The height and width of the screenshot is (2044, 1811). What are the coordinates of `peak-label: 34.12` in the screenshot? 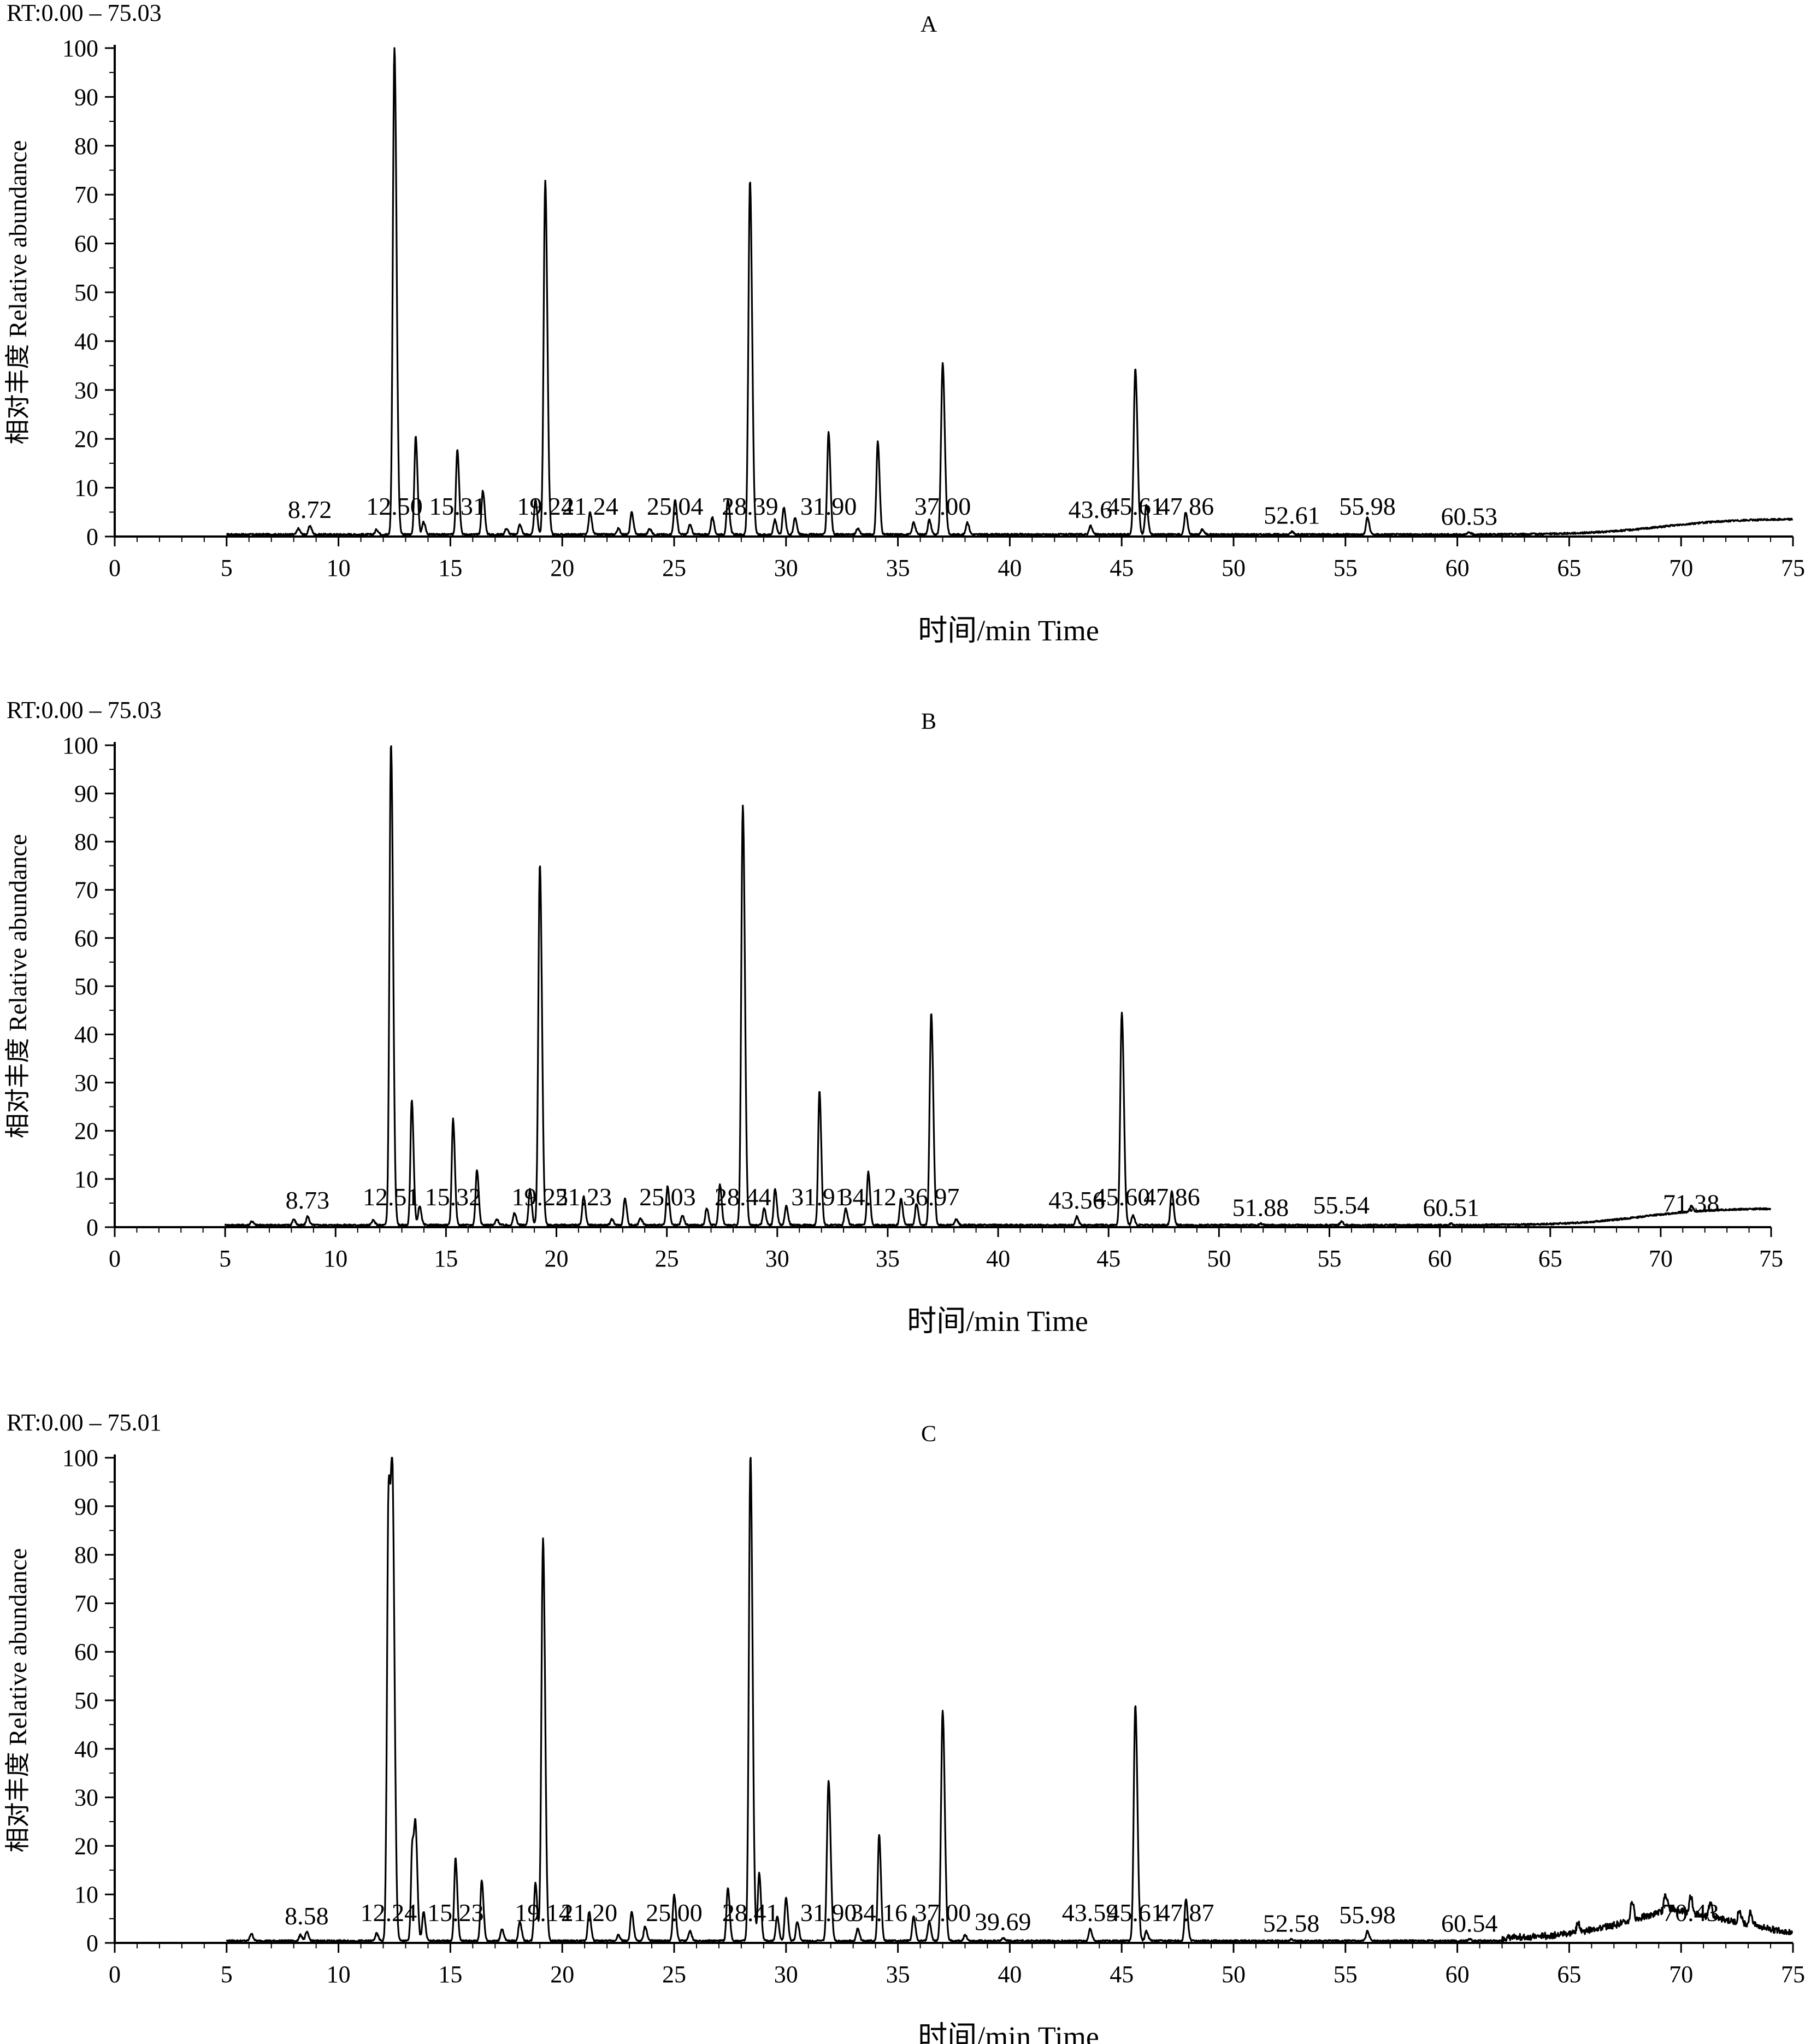 It's located at (868, 1197).